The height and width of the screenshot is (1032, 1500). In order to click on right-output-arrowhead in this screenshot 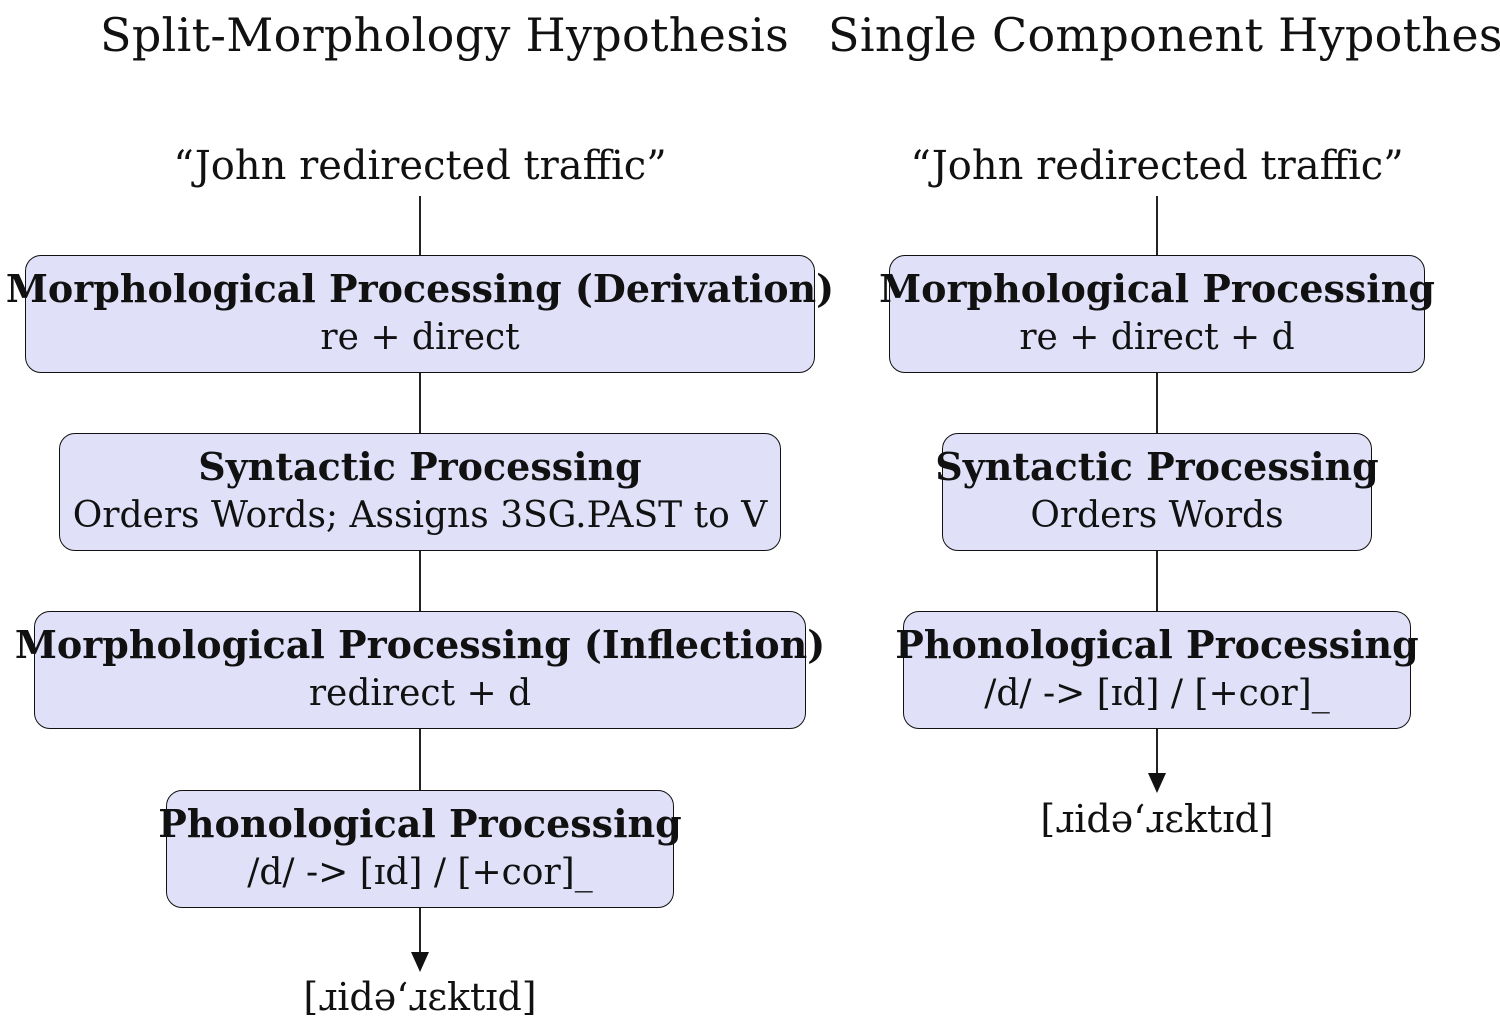, I will do `click(1157, 783)`.